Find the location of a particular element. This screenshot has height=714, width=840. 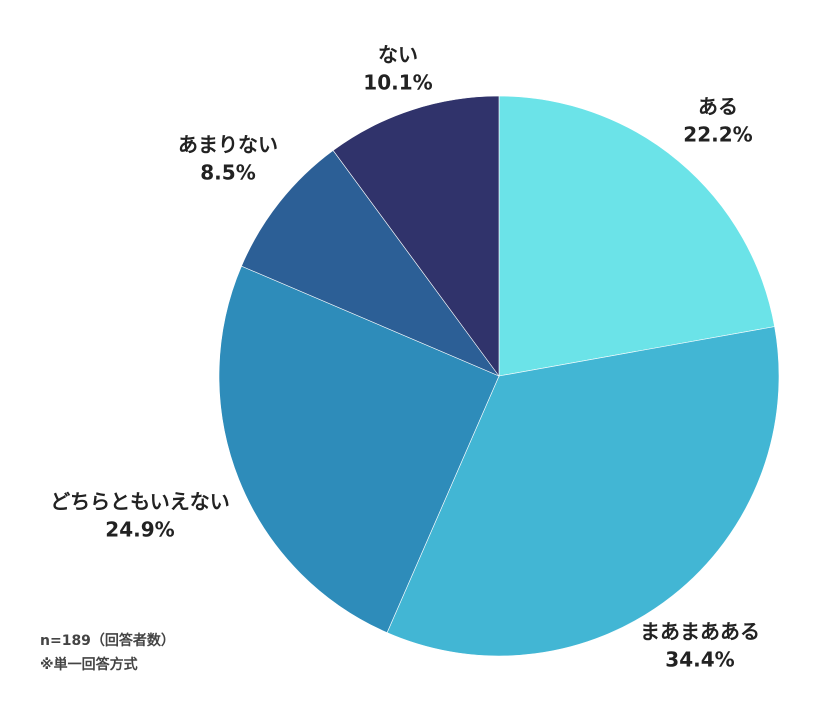

note: n=189（回答者数） is located at coordinates (107, 640).